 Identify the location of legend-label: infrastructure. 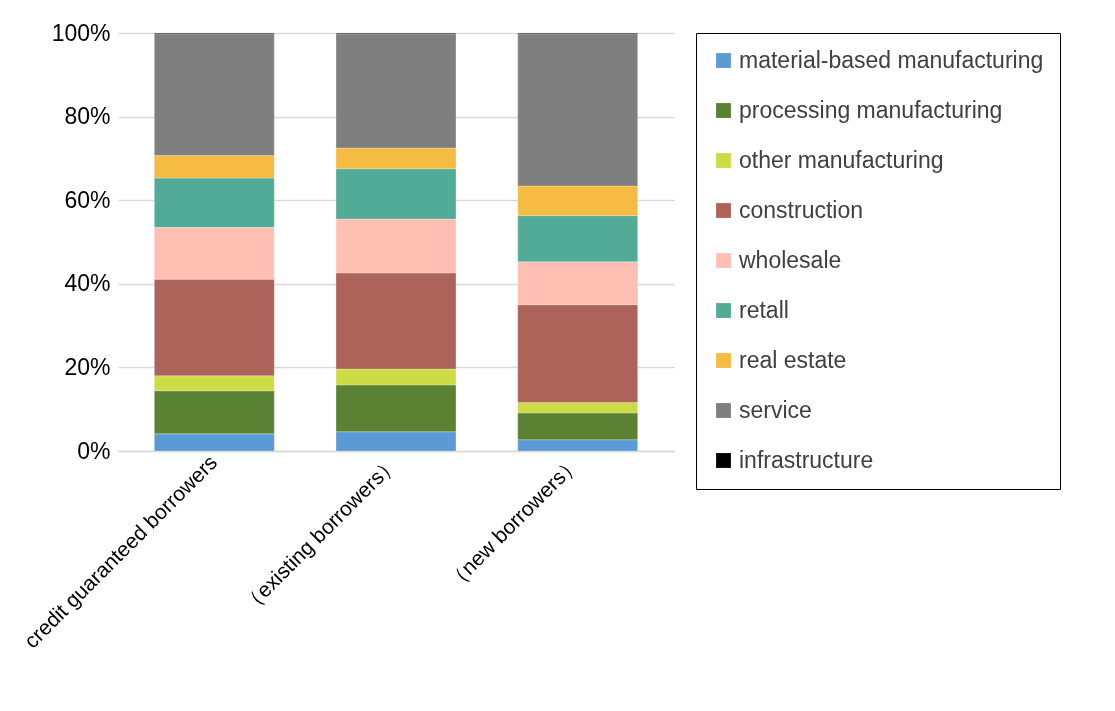
(806, 459).